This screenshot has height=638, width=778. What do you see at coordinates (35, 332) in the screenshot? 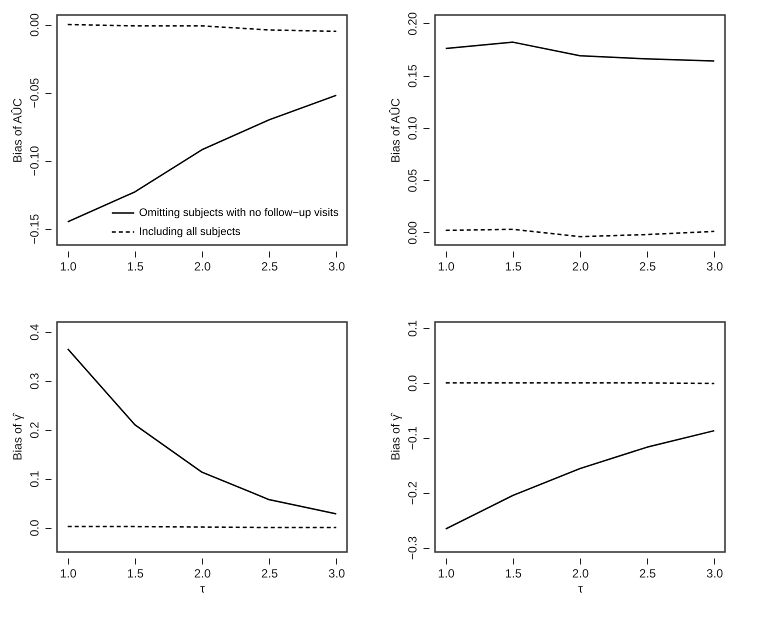
I see `y-tick-label: 0.4` at bounding box center [35, 332].